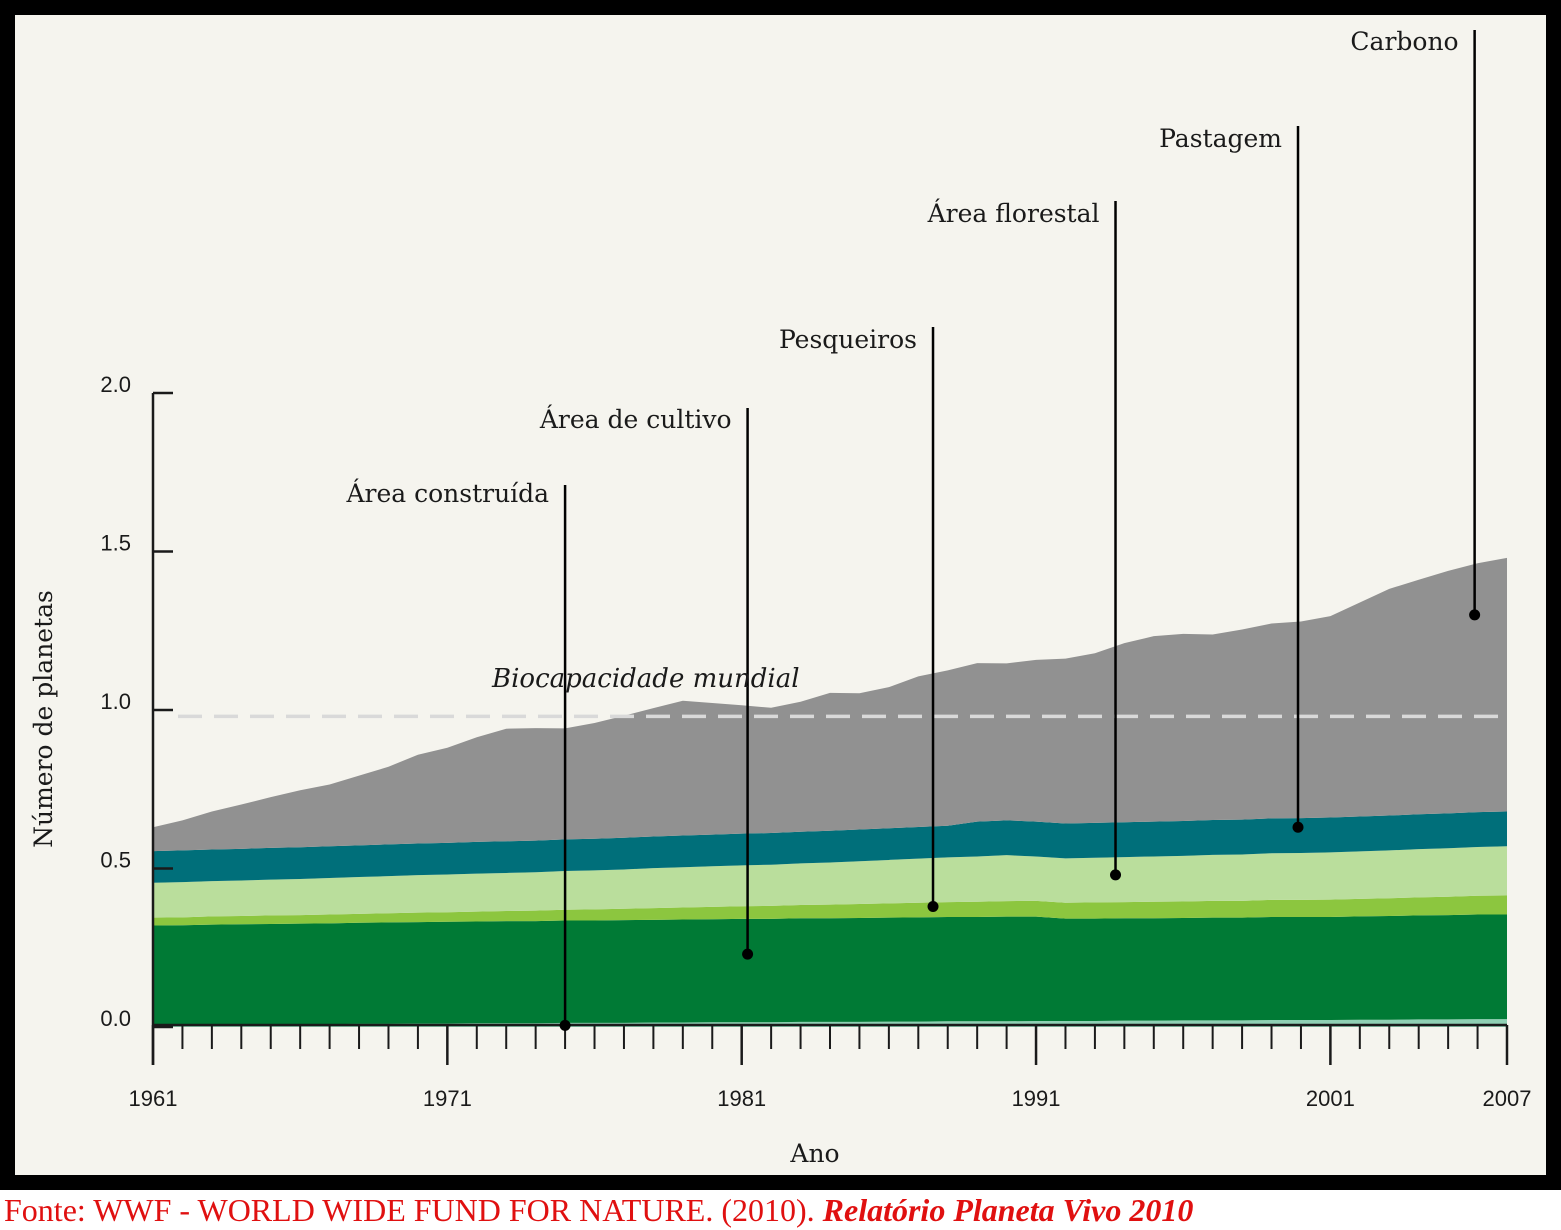 The width and height of the screenshot is (1561, 1230). Describe the element at coordinates (1298, 827) in the screenshot. I see `leader-dot-pastagem` at that location.